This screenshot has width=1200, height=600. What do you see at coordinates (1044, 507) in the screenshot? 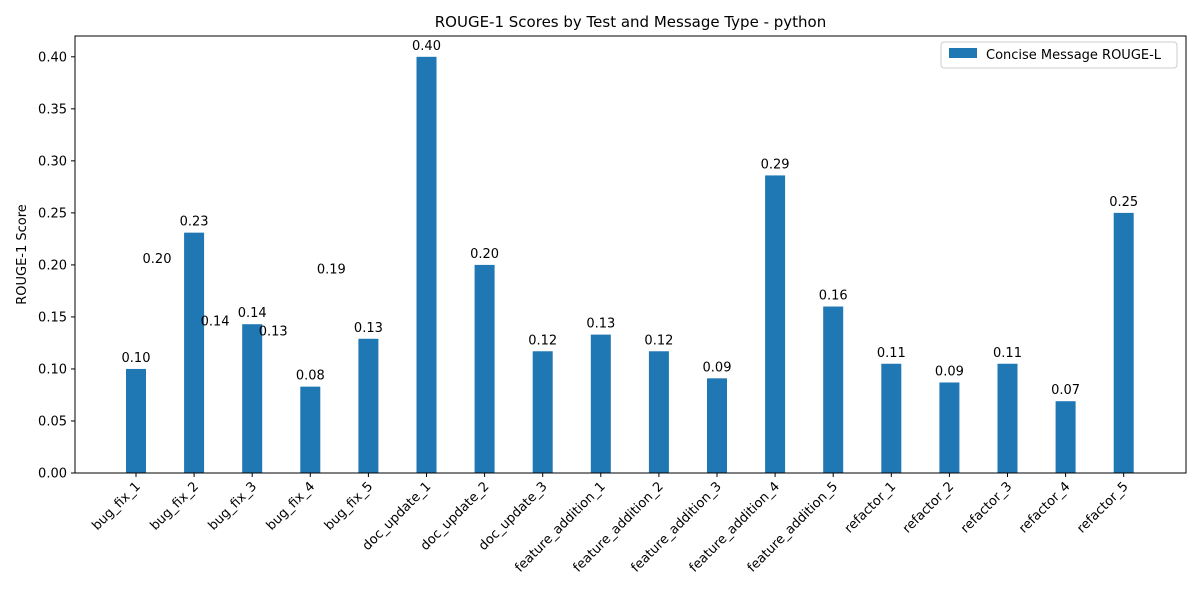
I see `x-tick-label-refactor_4: refactor_4` at bounding box center [1044, 507].